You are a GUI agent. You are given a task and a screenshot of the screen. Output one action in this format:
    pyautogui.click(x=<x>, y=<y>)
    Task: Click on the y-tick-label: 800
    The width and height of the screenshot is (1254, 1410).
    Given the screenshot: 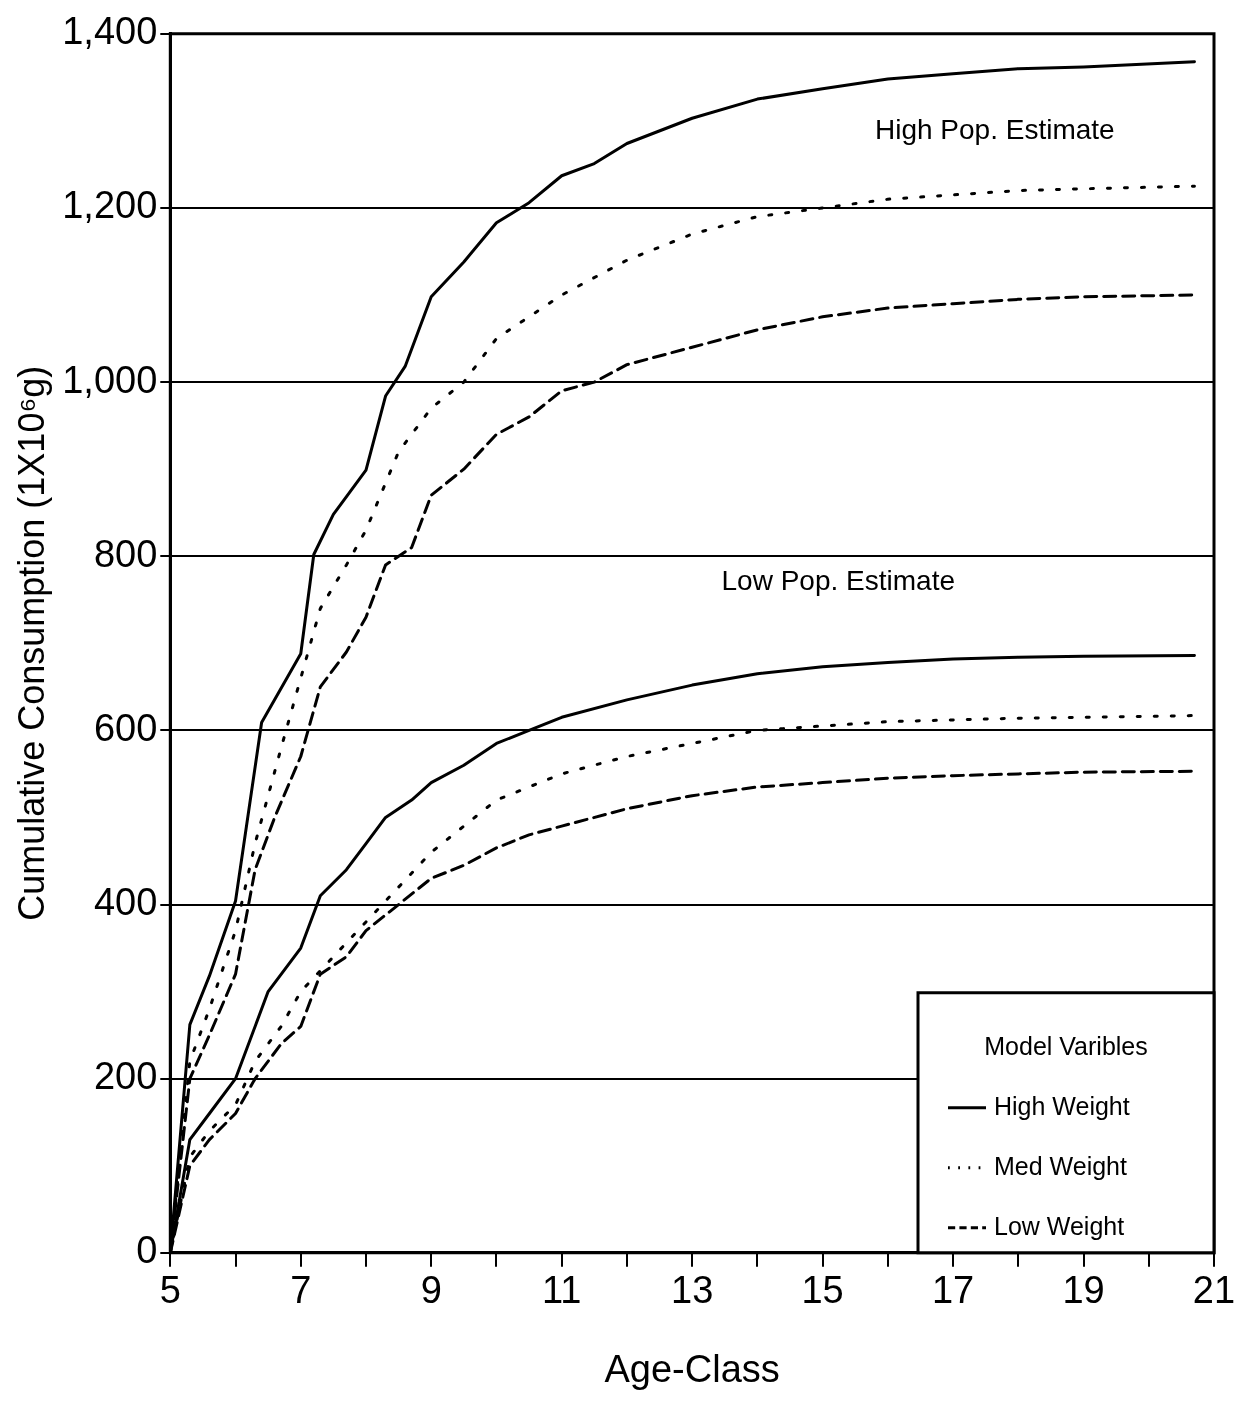 What is the action you would take?
    pyautogui.click(x=125, y=553)
    